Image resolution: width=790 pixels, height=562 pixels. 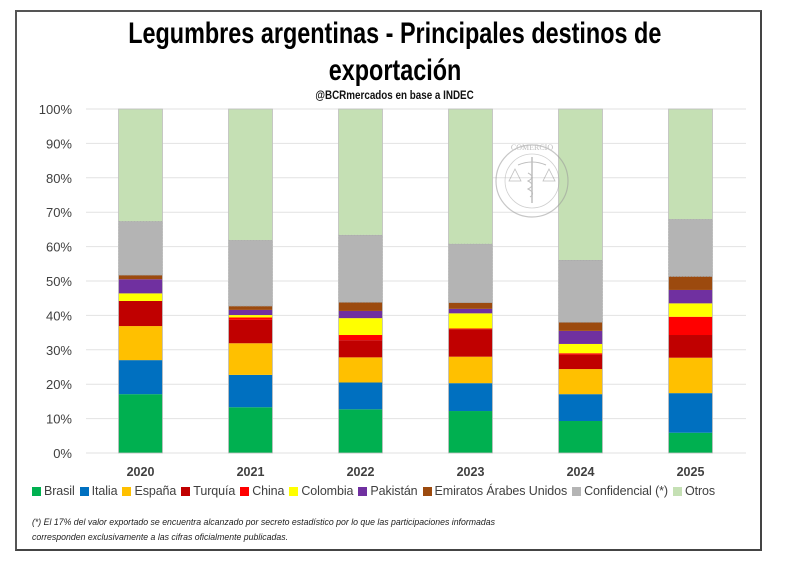 What do you see at coordinates (214, 491) in the screenshot?
I see `legend-label: Turquía` at bounding box center [214, 491].